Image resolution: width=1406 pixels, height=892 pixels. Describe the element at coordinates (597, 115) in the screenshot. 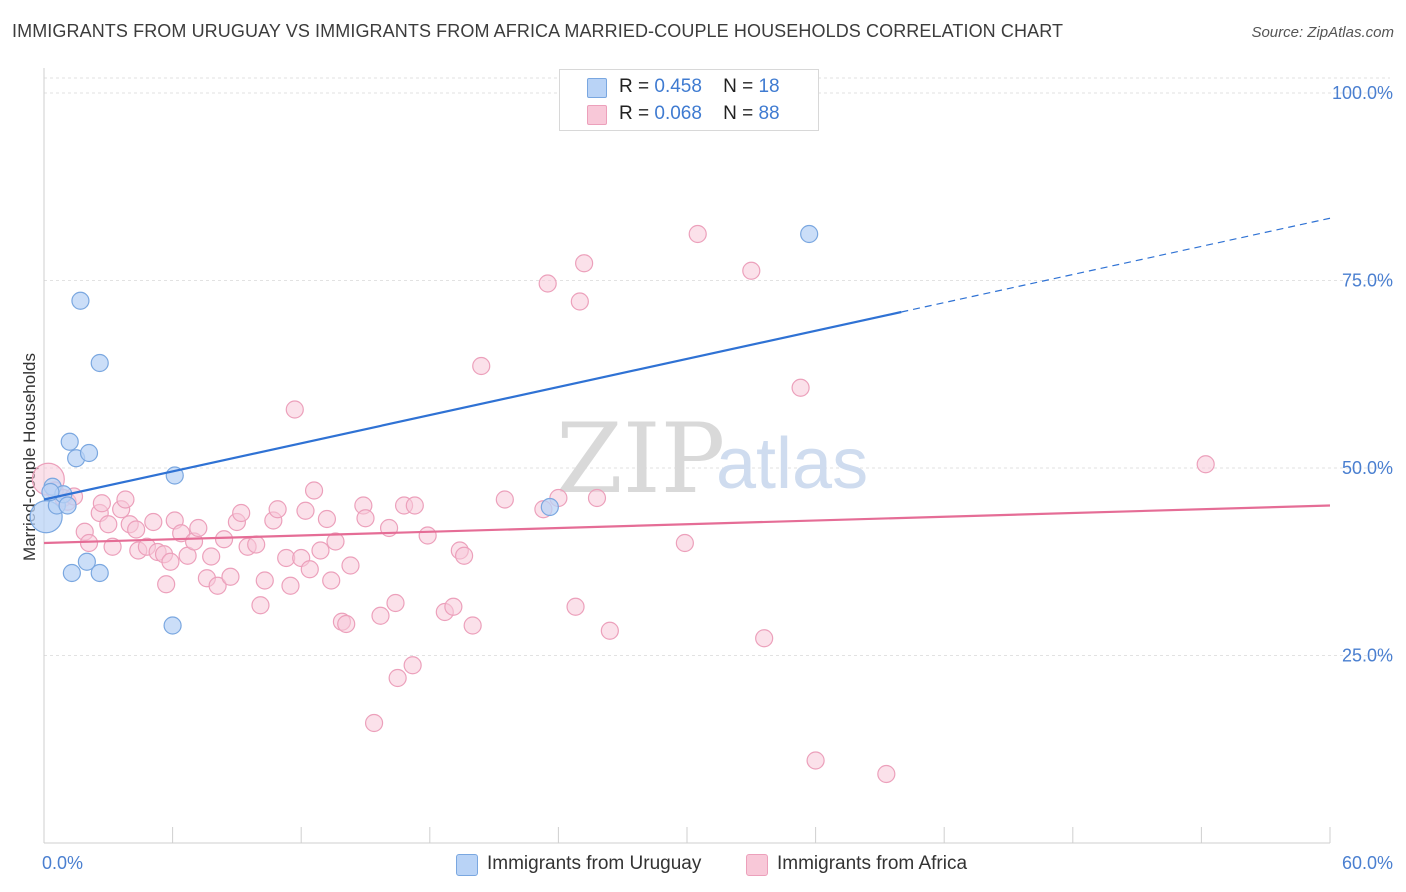

I see `africa-swatch` at that location.